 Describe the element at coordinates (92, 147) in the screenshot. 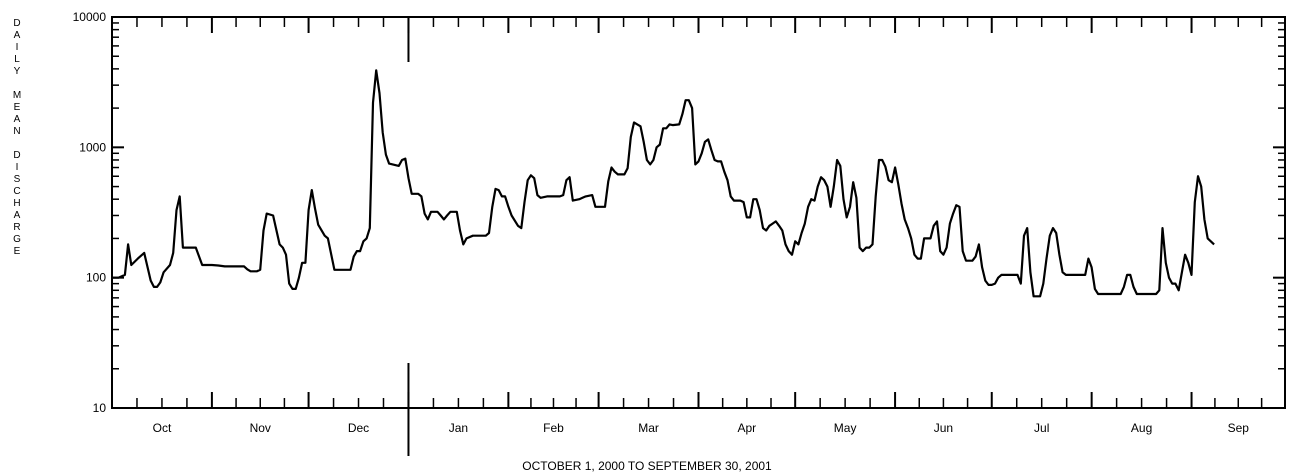

I see `y-tick-label: 1000` at that location.